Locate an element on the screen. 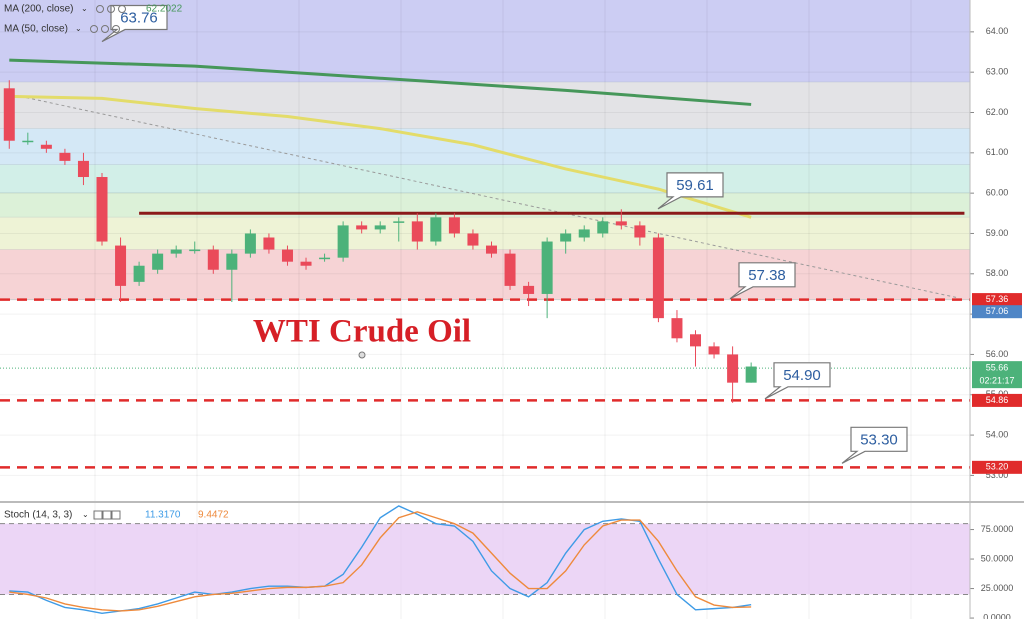 The image size is (1024, 619). callout-label: 59.61 is located at coordinates (695, 185).